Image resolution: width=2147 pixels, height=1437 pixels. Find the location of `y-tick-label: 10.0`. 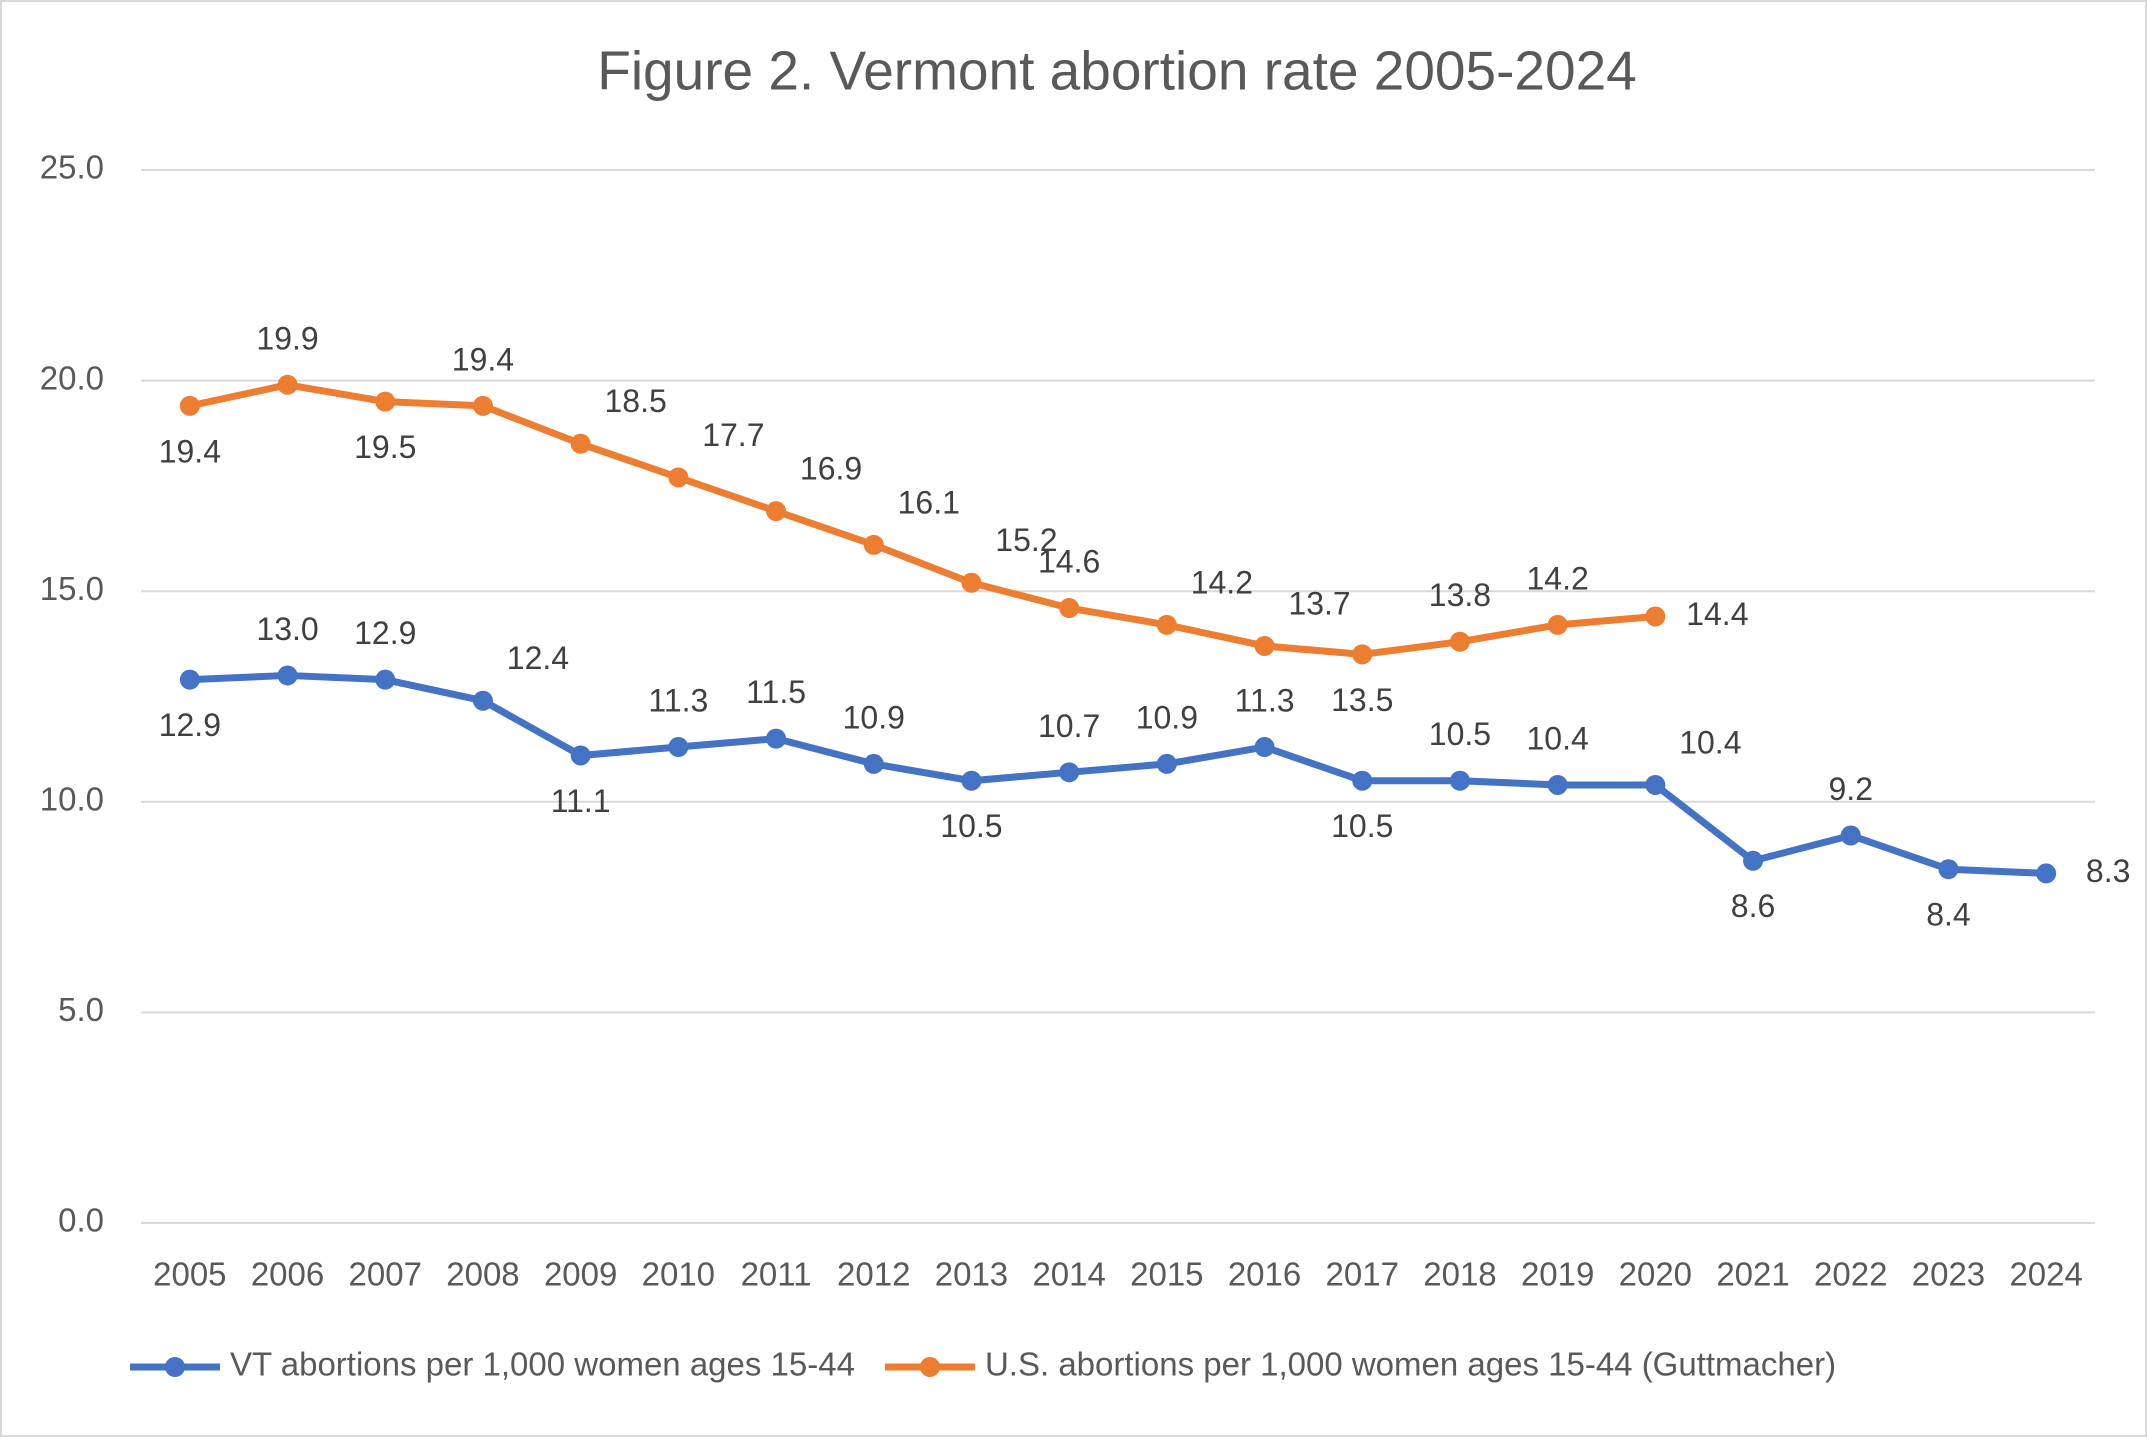

y-tick-label: 10.0 is located at coordinates (72, 799).